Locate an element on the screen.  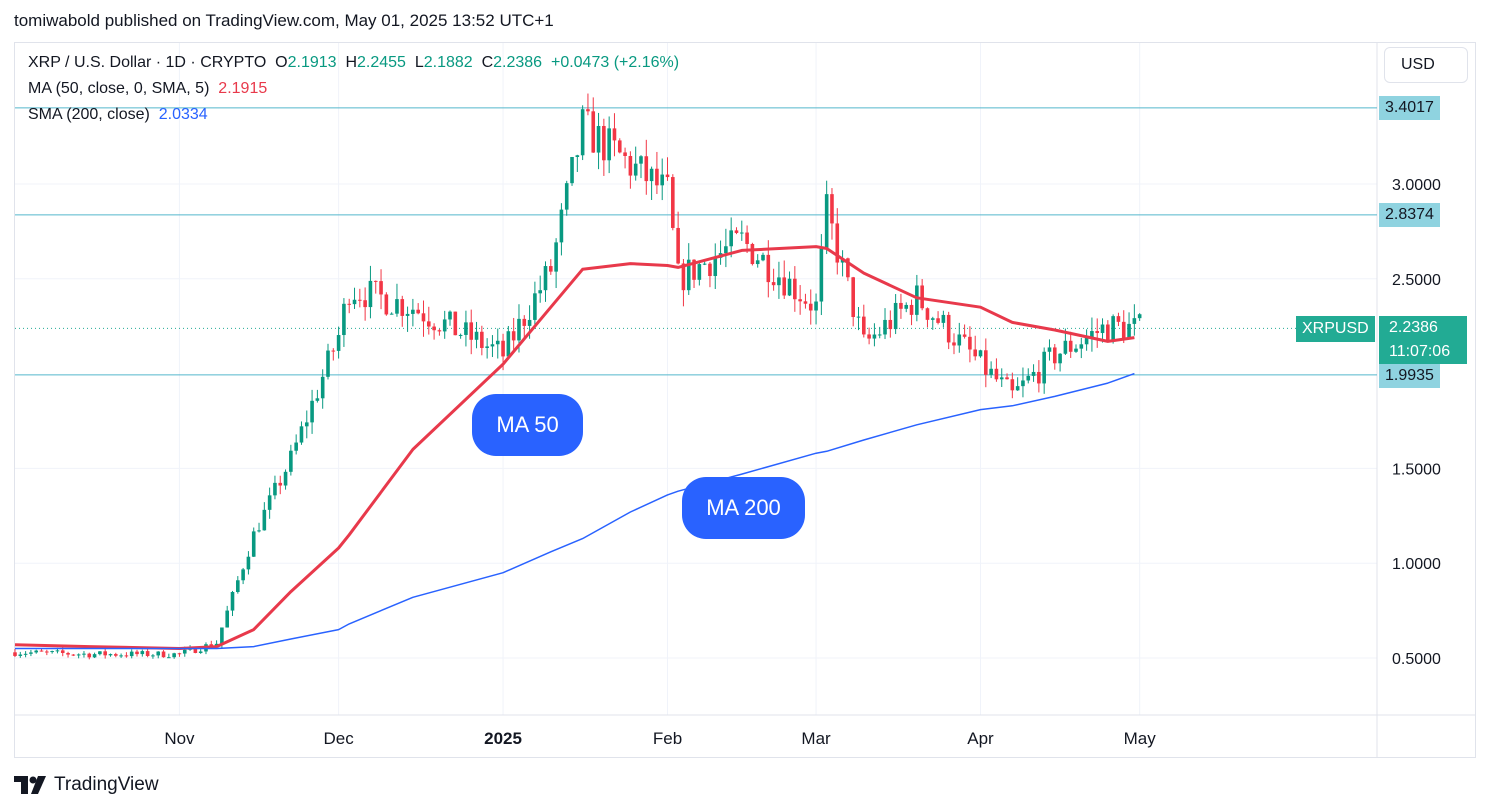
resistance-mid-tag: 2.8374 is located at coordinates (1409, 215).